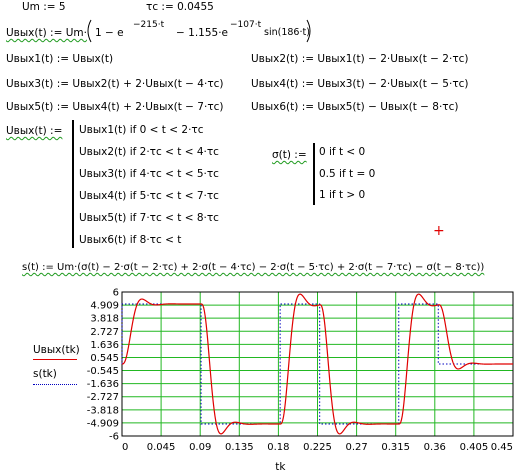  I want to click on sigma-row: 0 if t < 0, so click(342, 152).